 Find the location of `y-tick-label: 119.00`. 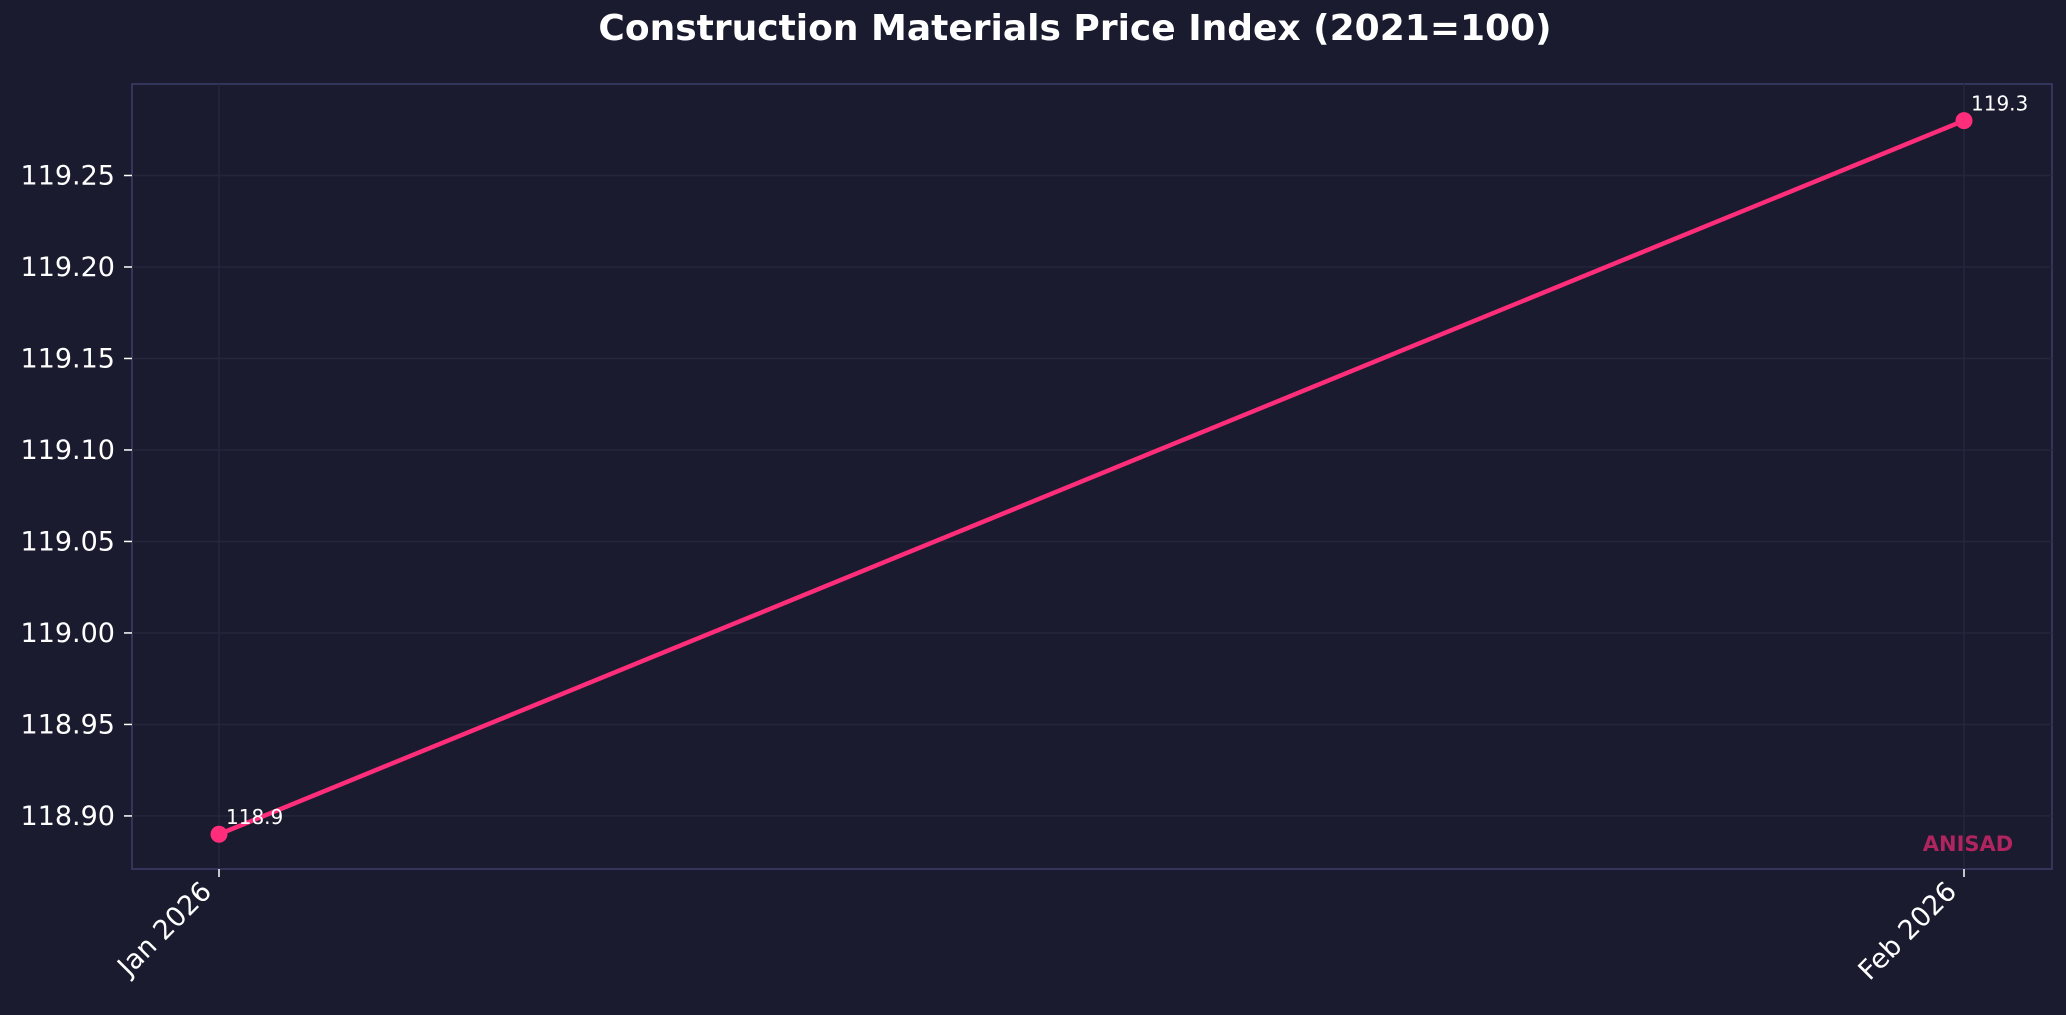

y-tick-label: 119.00 is located at coordinates (68, 633).